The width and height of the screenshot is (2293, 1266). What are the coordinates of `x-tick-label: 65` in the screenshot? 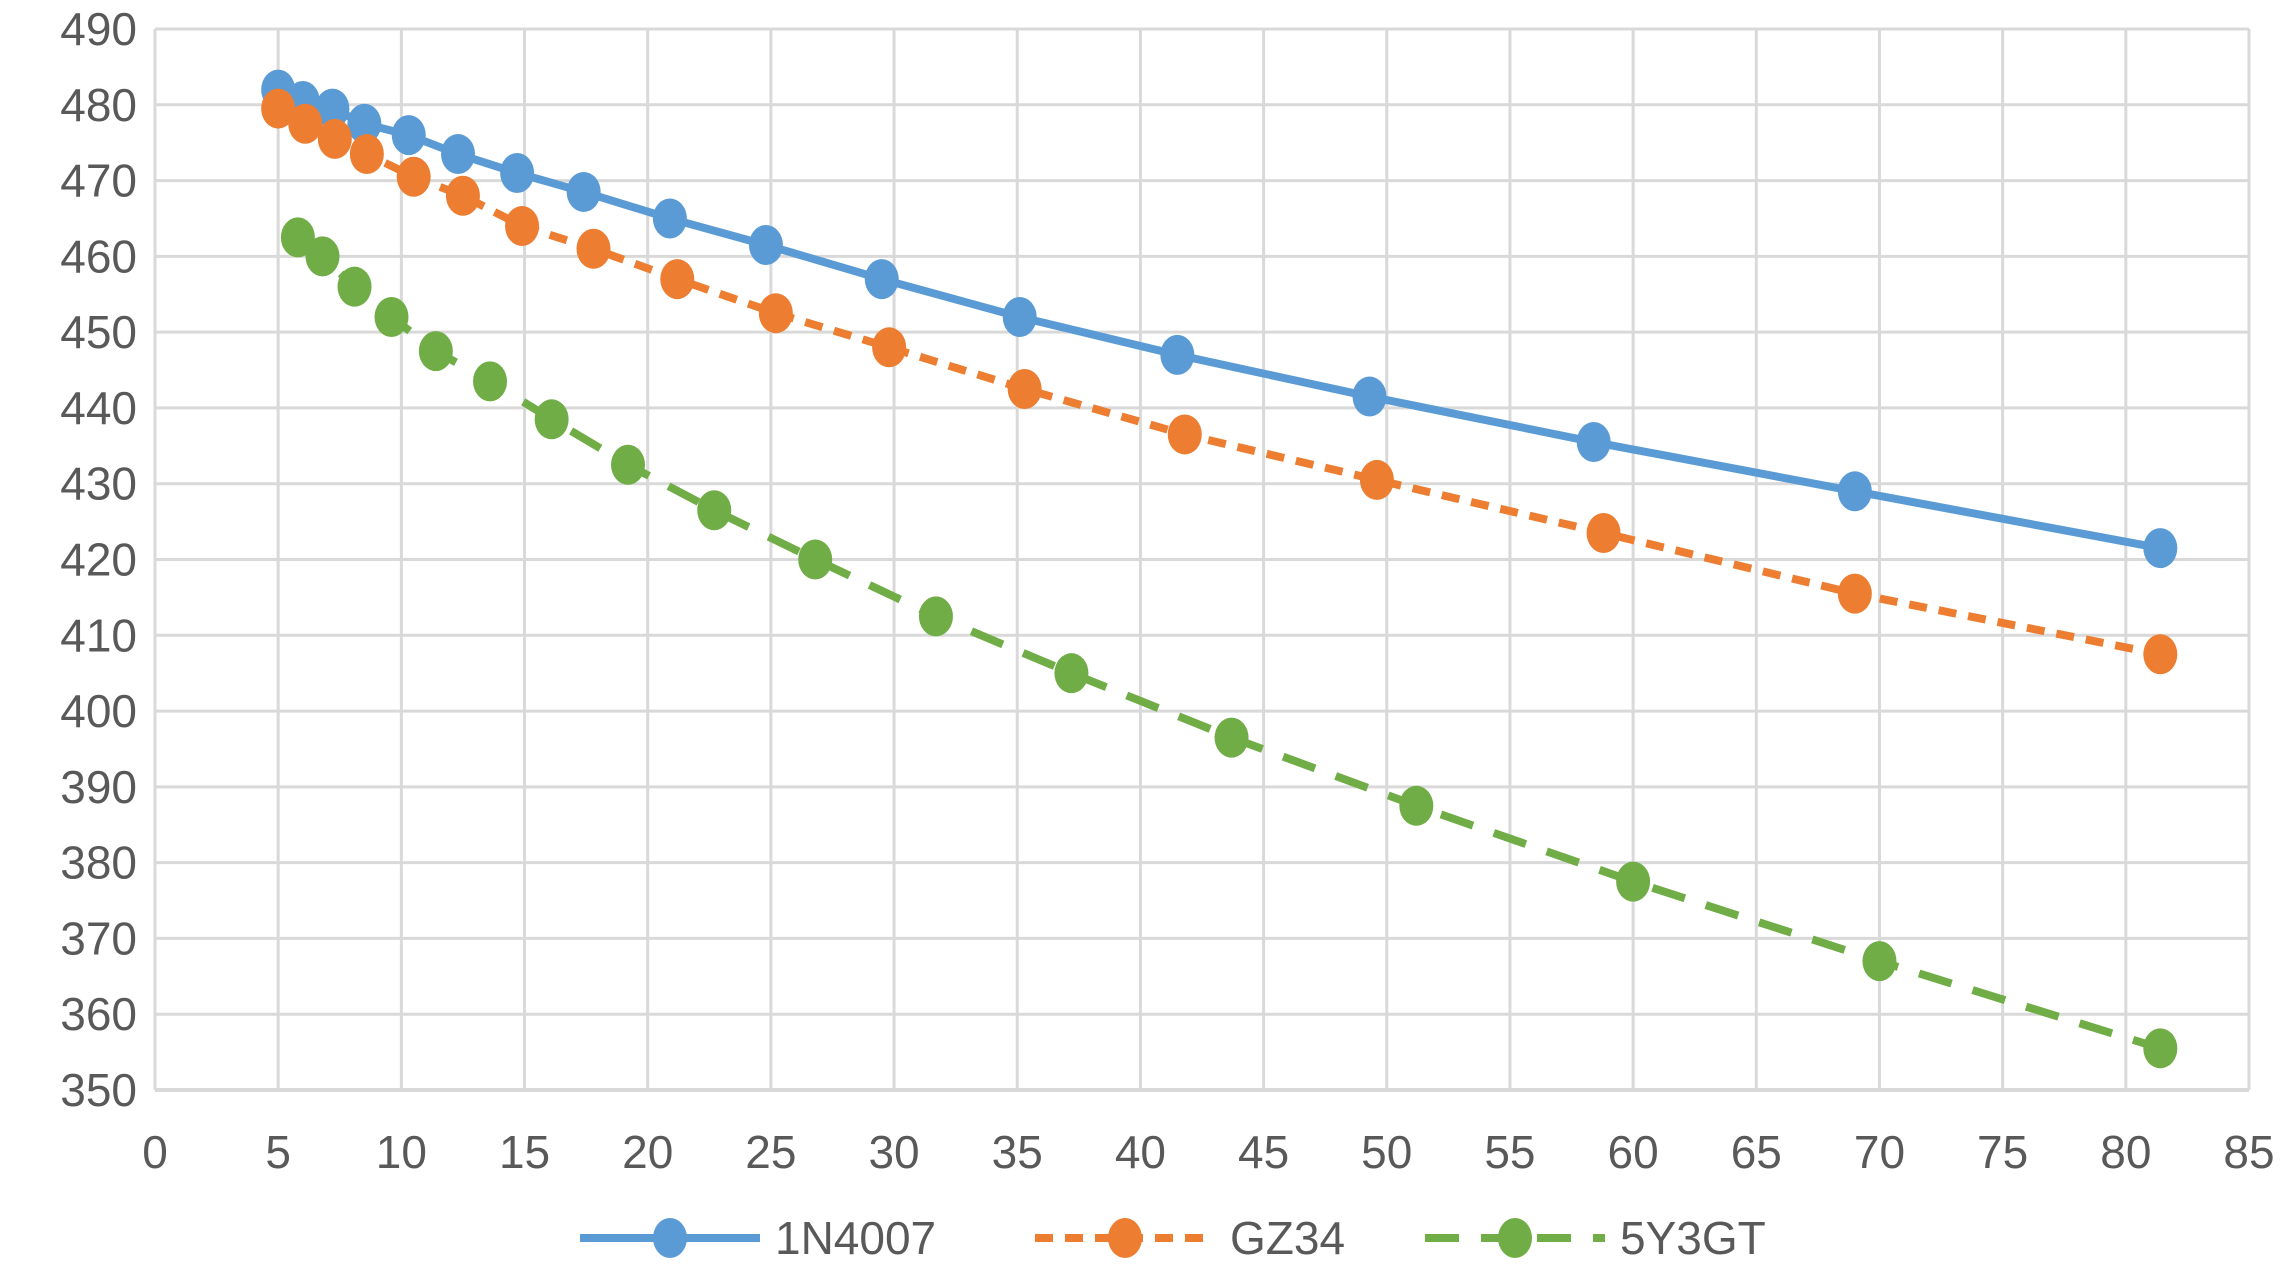 It's located at (1756, 1152).